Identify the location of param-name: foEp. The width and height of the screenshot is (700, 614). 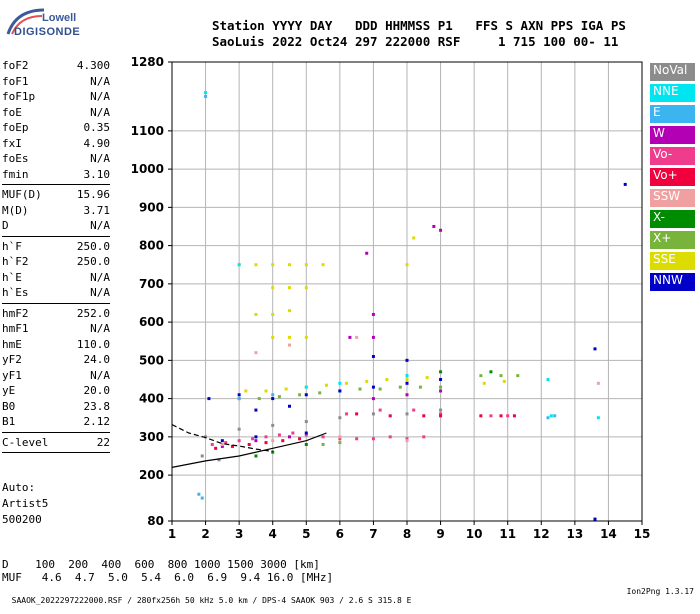
(15, 127).